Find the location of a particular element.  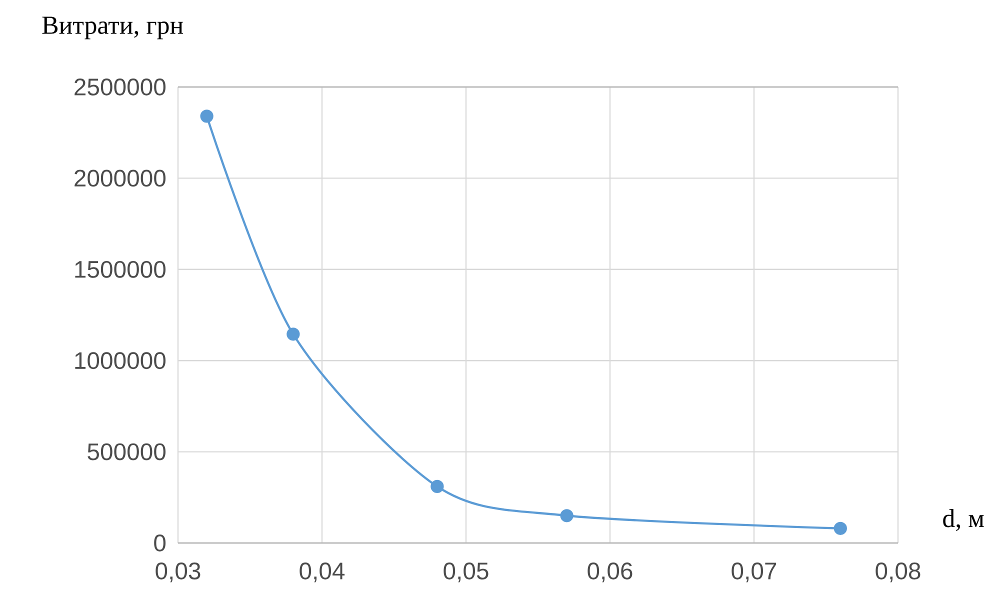

y-tick-label: 500000 is located at coordinates (127, 451).